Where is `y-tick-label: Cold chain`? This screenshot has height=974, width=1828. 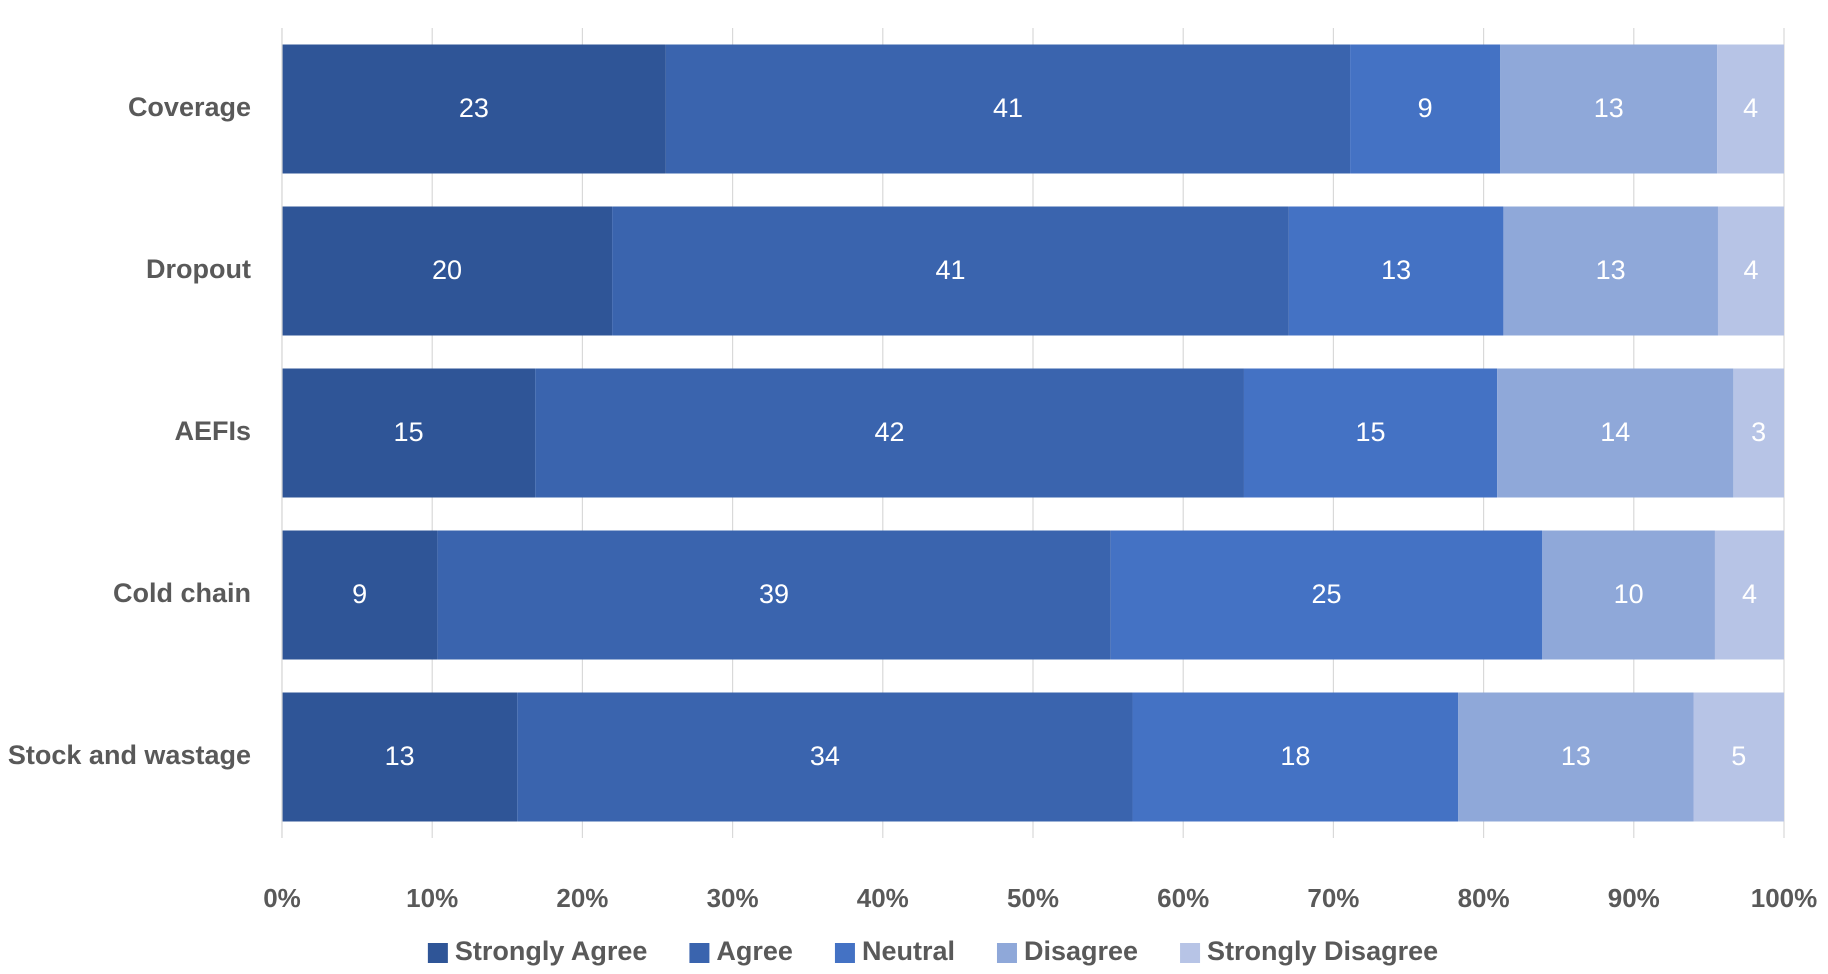
y-tick-label: Cold chain is located at coordinates (182, 593).